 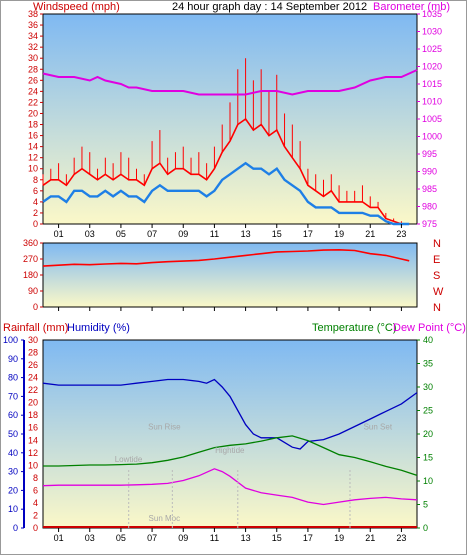 I want to click on baro-y-tick-label: 980, so click(x=429, y=207).